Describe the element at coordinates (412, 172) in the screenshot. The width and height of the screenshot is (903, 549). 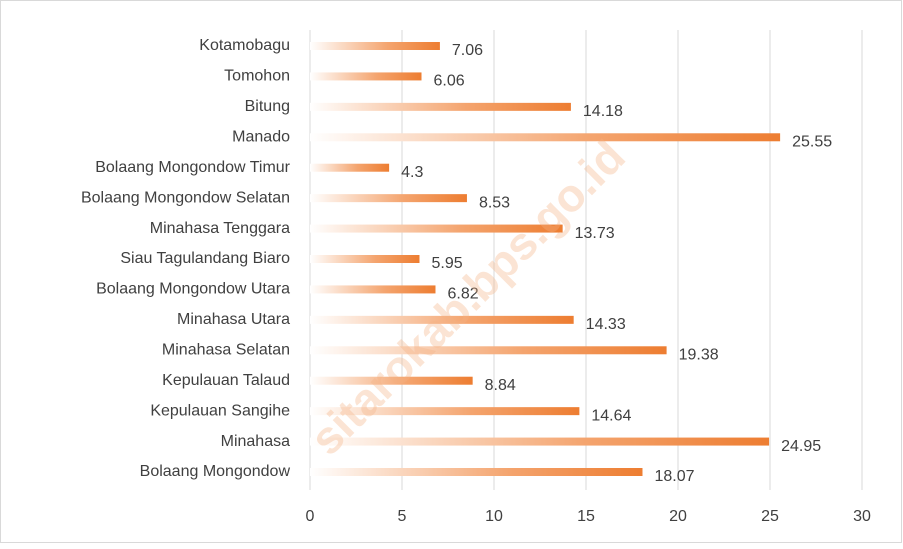
I see `data-label: 4.3` at that location.